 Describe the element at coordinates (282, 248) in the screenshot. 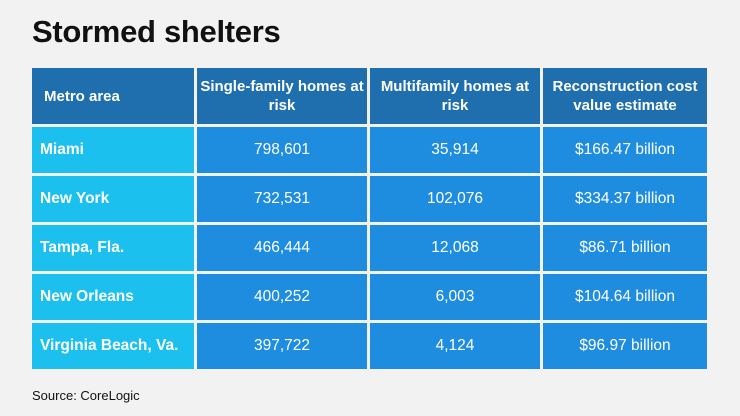

I see `cell-single-family: 466,444` at that location.